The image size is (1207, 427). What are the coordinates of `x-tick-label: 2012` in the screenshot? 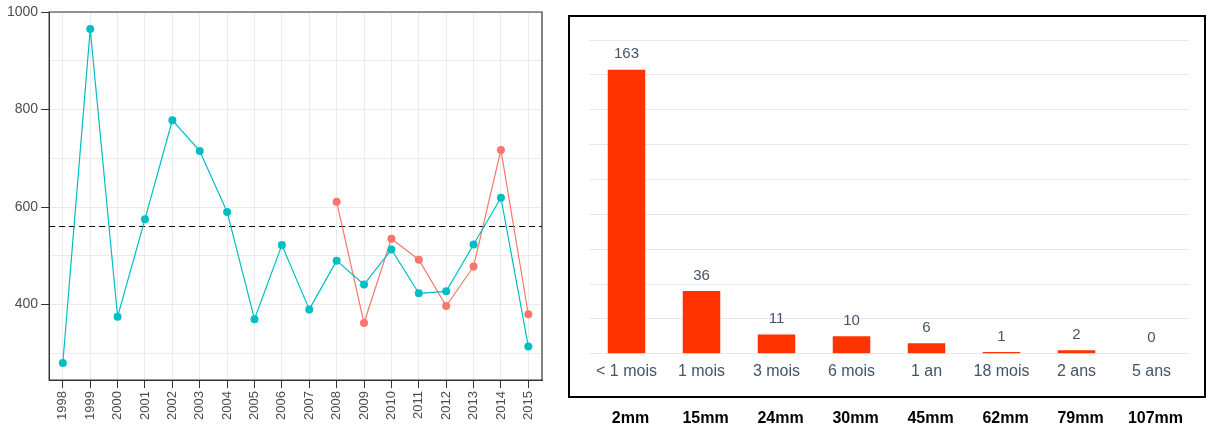 It's located at (445, 405).